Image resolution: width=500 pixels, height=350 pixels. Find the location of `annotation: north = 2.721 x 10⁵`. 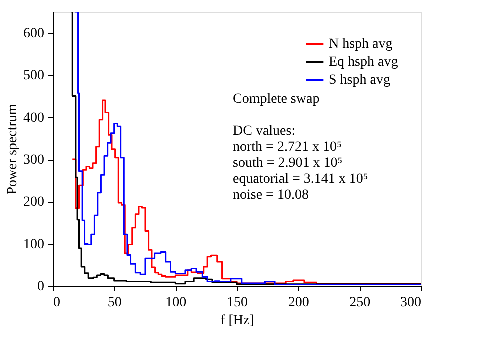

annotation: north = 2.721 x 10⁵ is located at coordinates (287, 147).